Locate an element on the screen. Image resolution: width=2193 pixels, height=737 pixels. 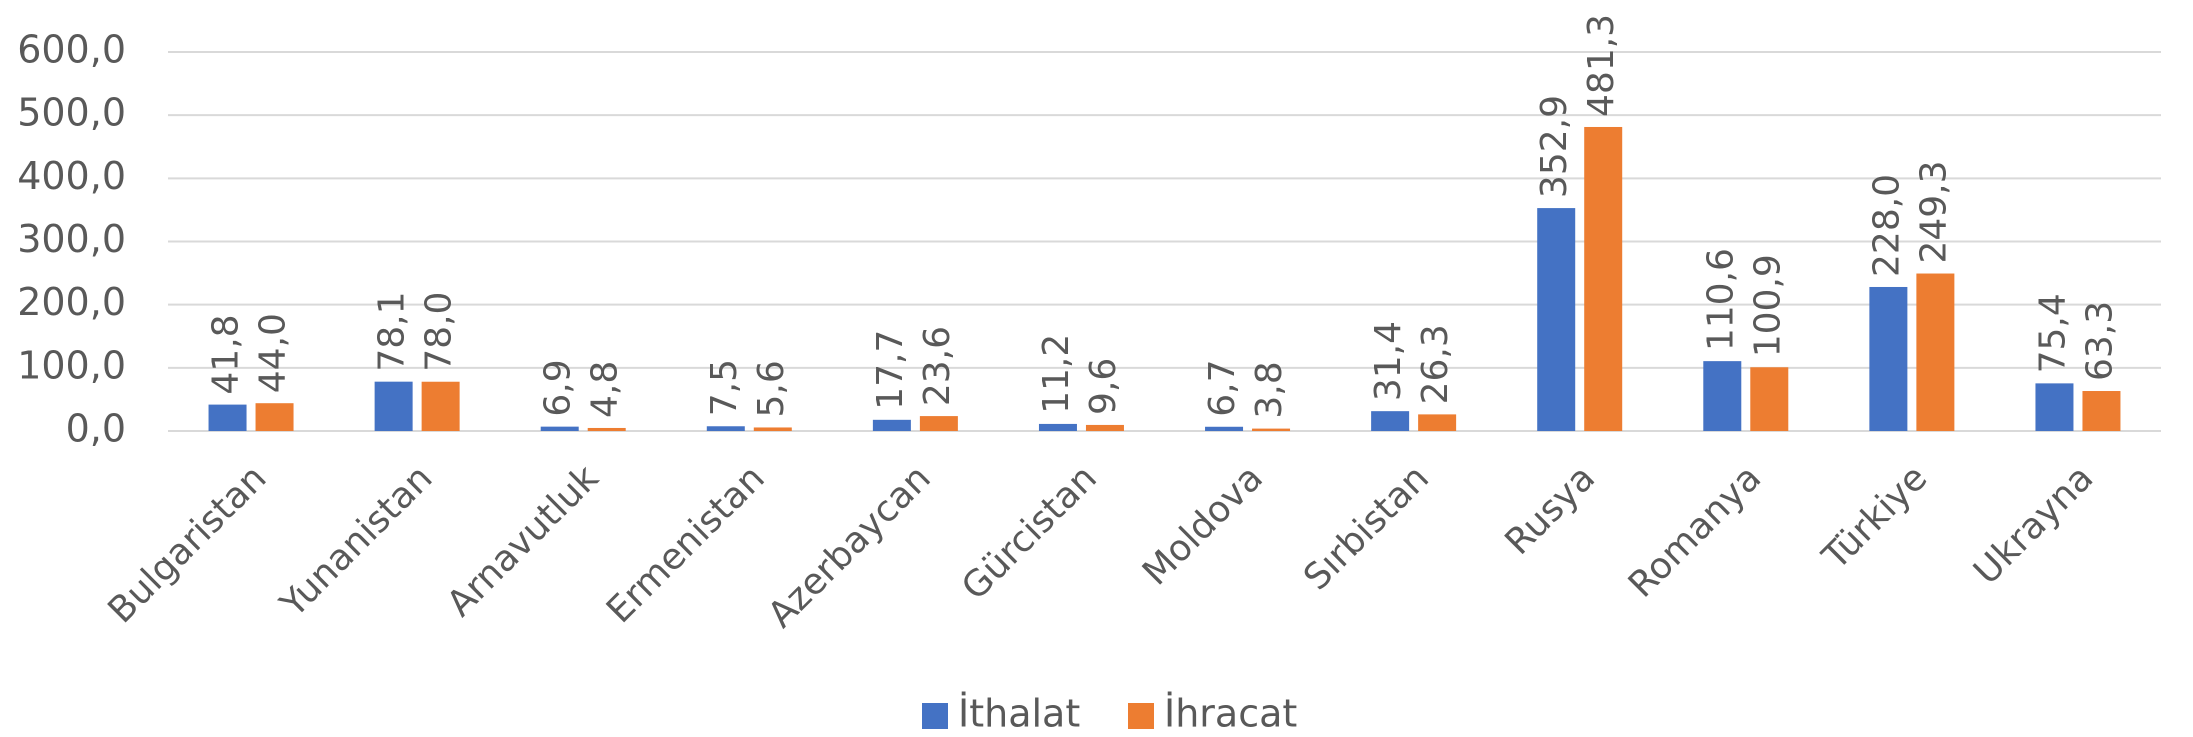
data-label: 44,0 is located at coordinates (273, 353).